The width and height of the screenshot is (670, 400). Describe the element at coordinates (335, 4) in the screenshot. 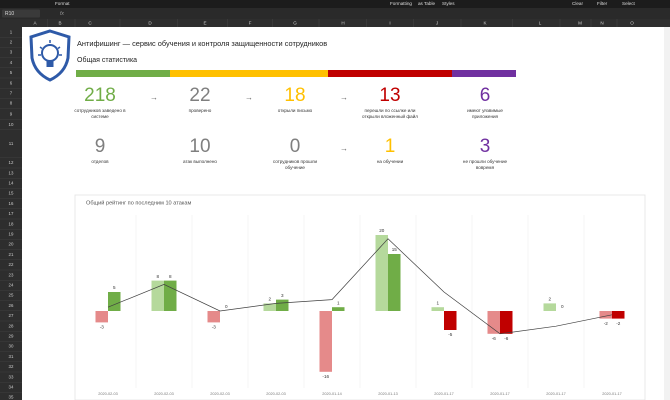

I see `ribbon` at that location.